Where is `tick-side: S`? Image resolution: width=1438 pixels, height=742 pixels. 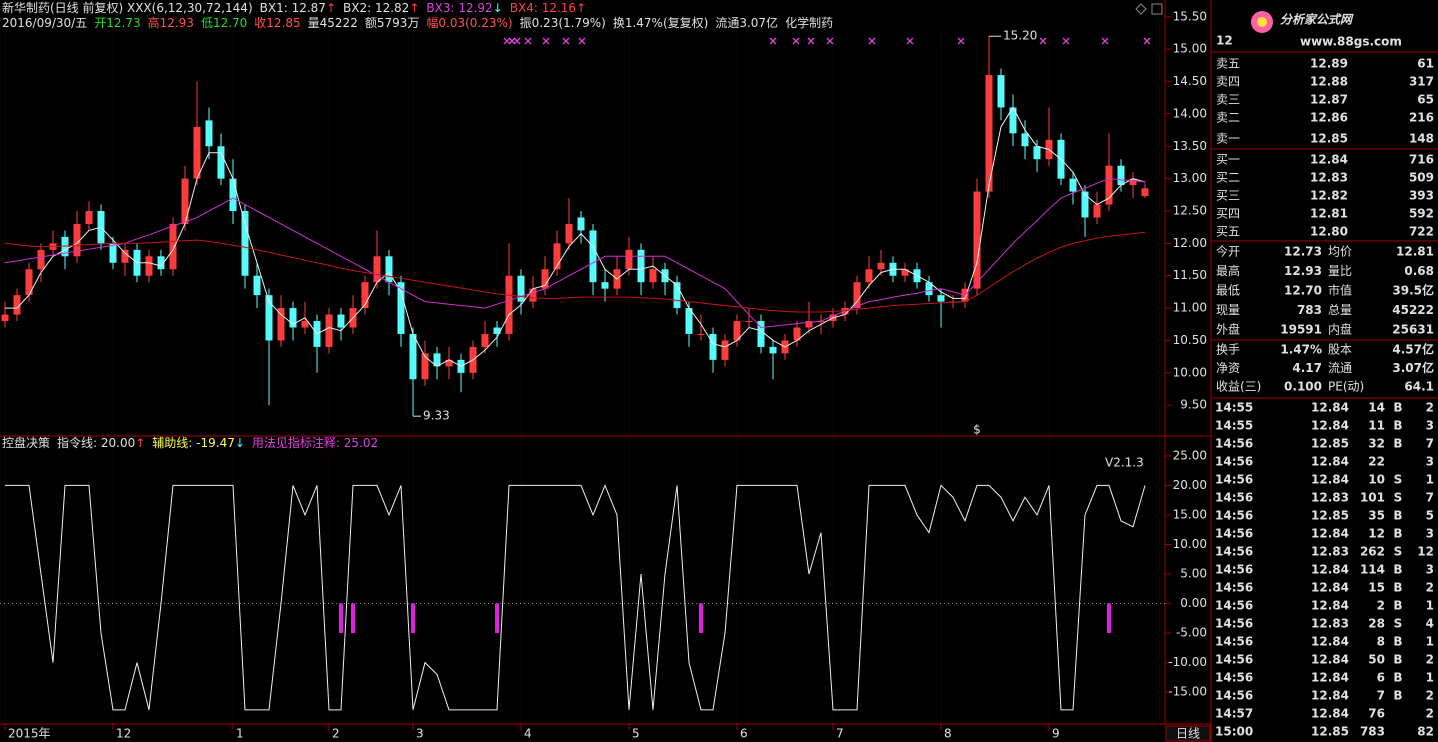 tick-side: S is located at coordinates (1398, 480).